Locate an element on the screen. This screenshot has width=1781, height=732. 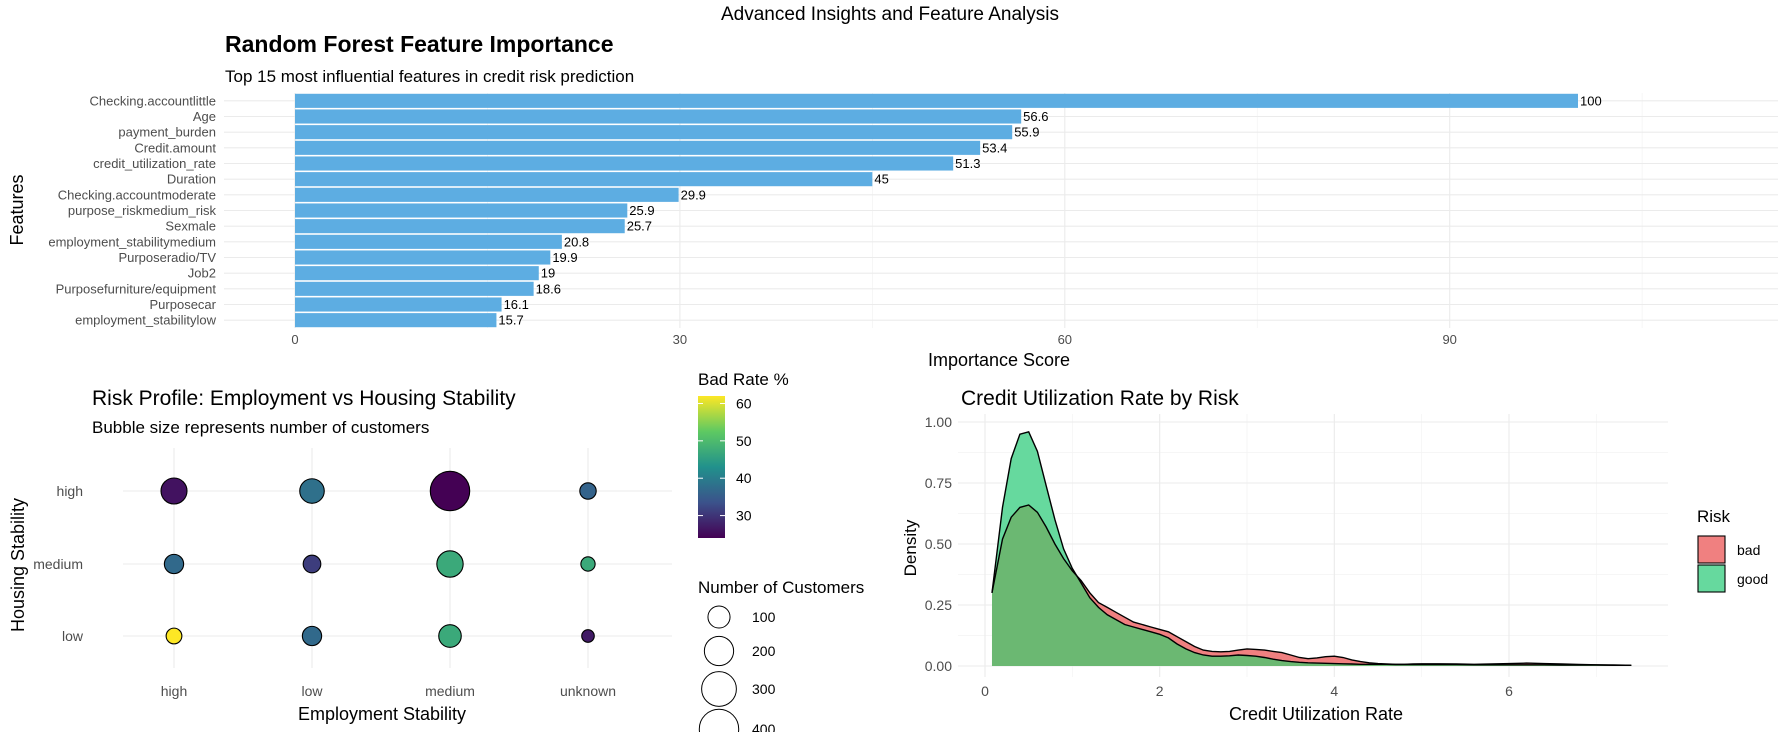
importance-category-label: Sexmale is located at coordinates (190, 226).